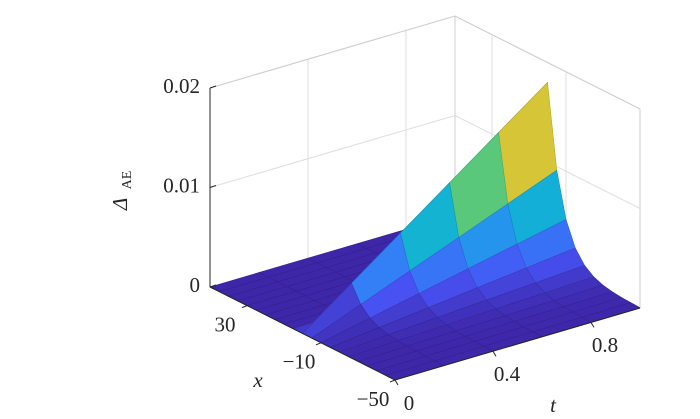 The image size is (700, 419). I want to click on t-tick-label: 0.8, so click(605, 345).